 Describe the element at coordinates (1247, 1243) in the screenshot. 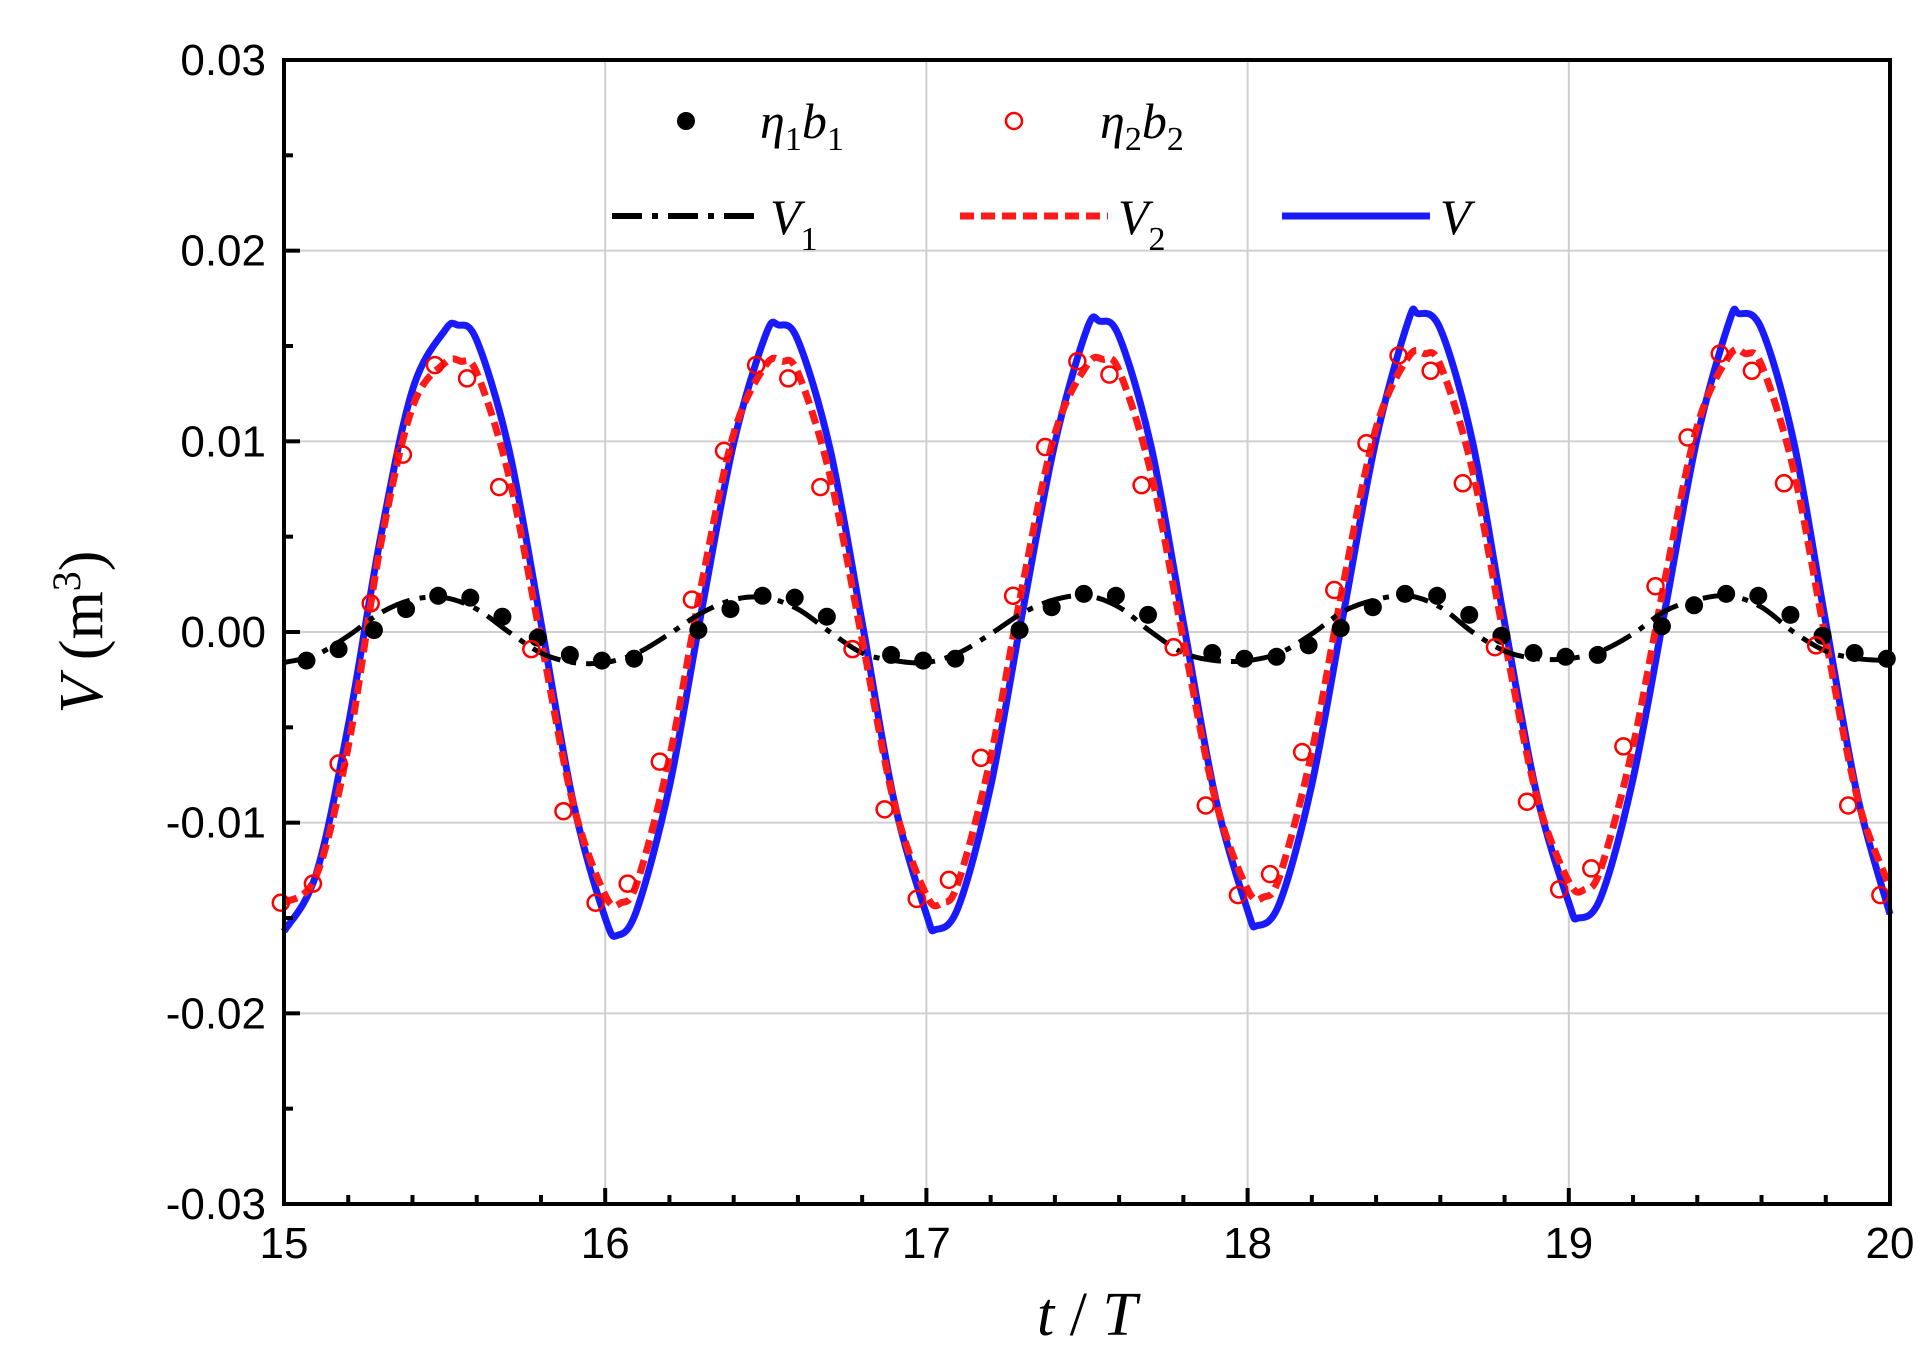

I see `x-tick-label-3: 18` at that location.